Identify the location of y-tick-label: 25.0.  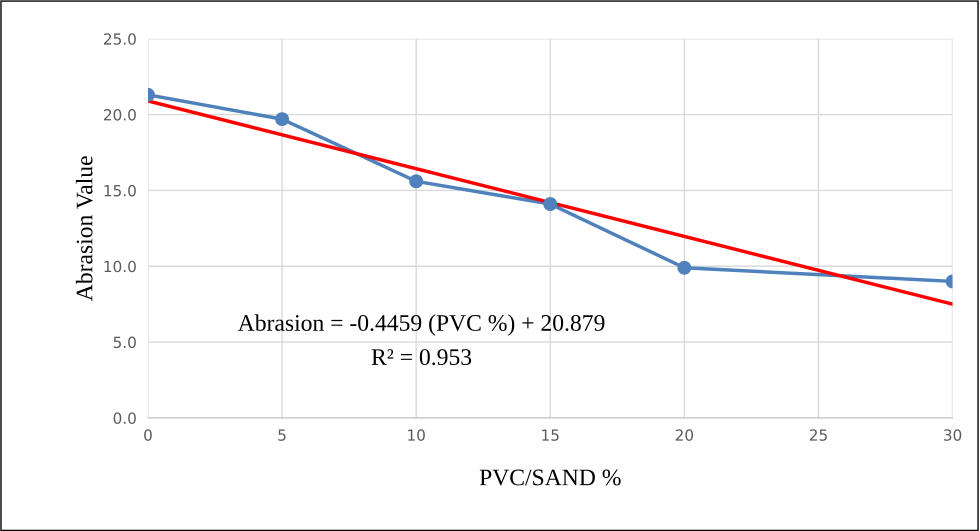
(120, 39).